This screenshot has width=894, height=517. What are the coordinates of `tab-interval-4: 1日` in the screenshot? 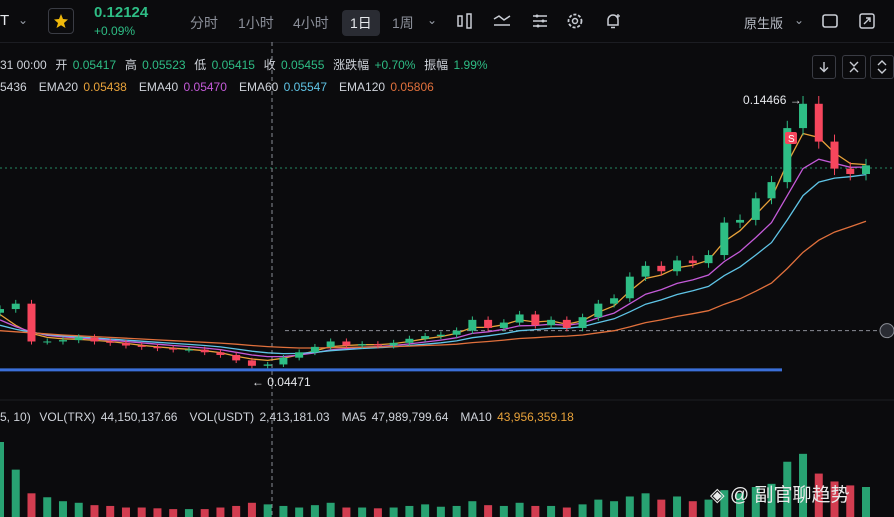 It's located at (361, 23).